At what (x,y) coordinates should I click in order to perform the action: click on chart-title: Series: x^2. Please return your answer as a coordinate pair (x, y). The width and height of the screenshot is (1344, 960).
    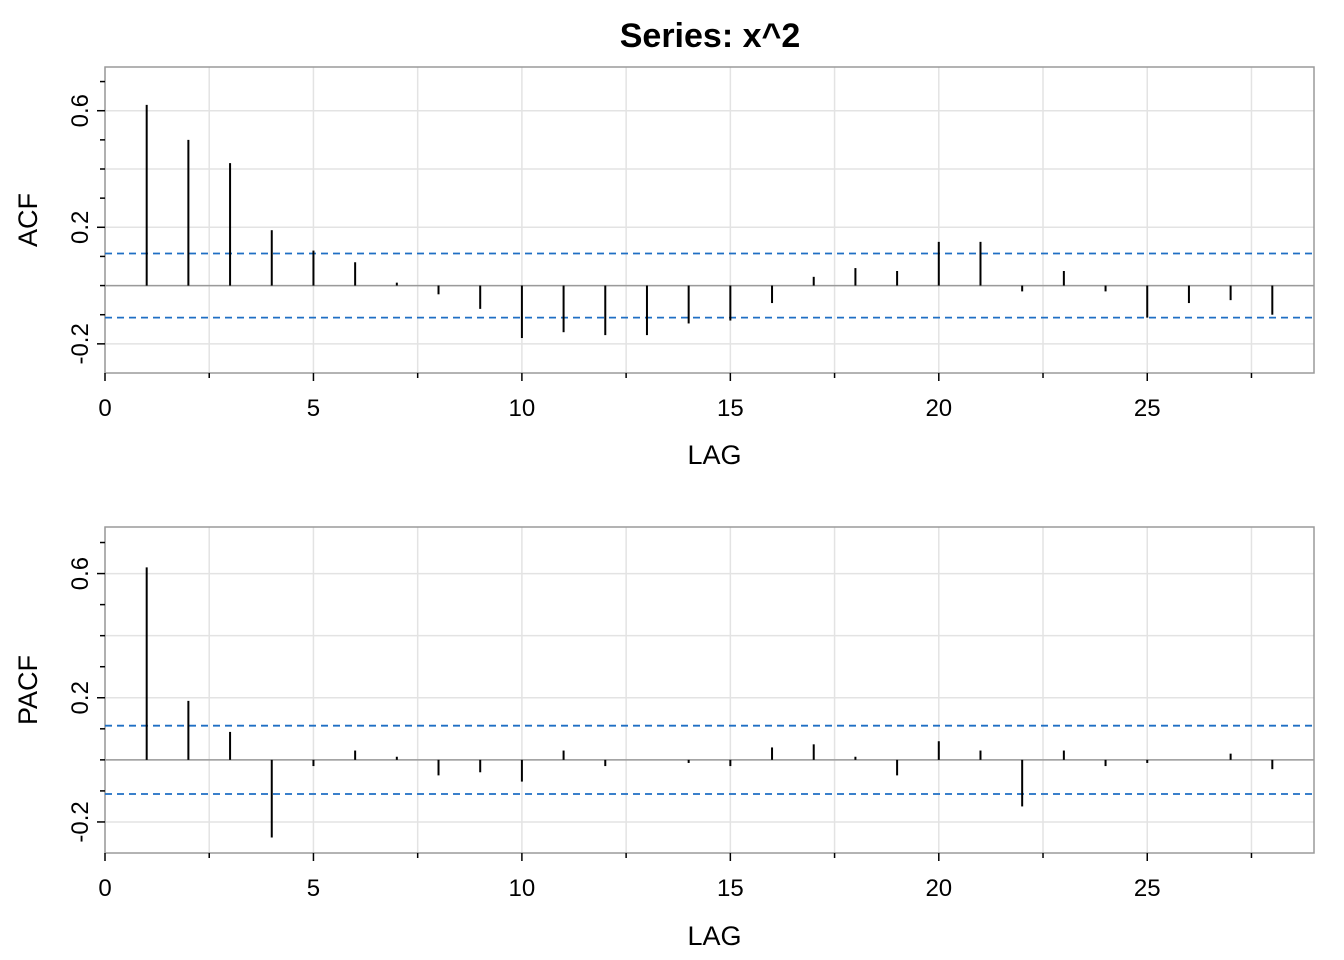
    Looking at the image, I should click on (710, 36).